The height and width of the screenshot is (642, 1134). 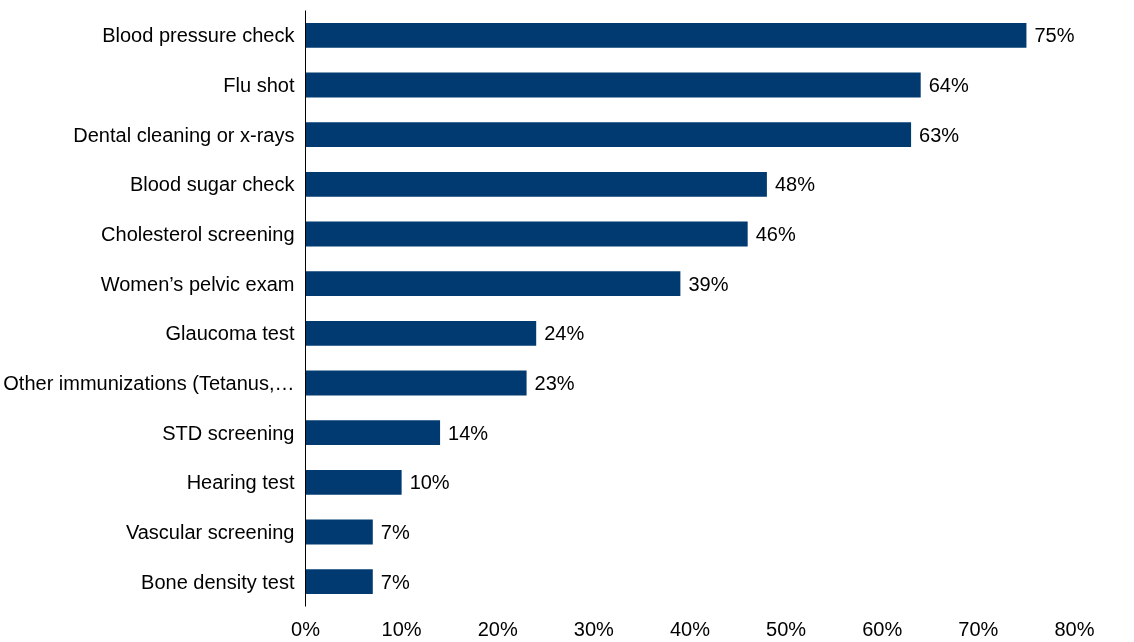 What do you see at coordinates (228, 432) in the screenshot?
I see `y-tick-label: STD screening` at bounding box center [228, 432].